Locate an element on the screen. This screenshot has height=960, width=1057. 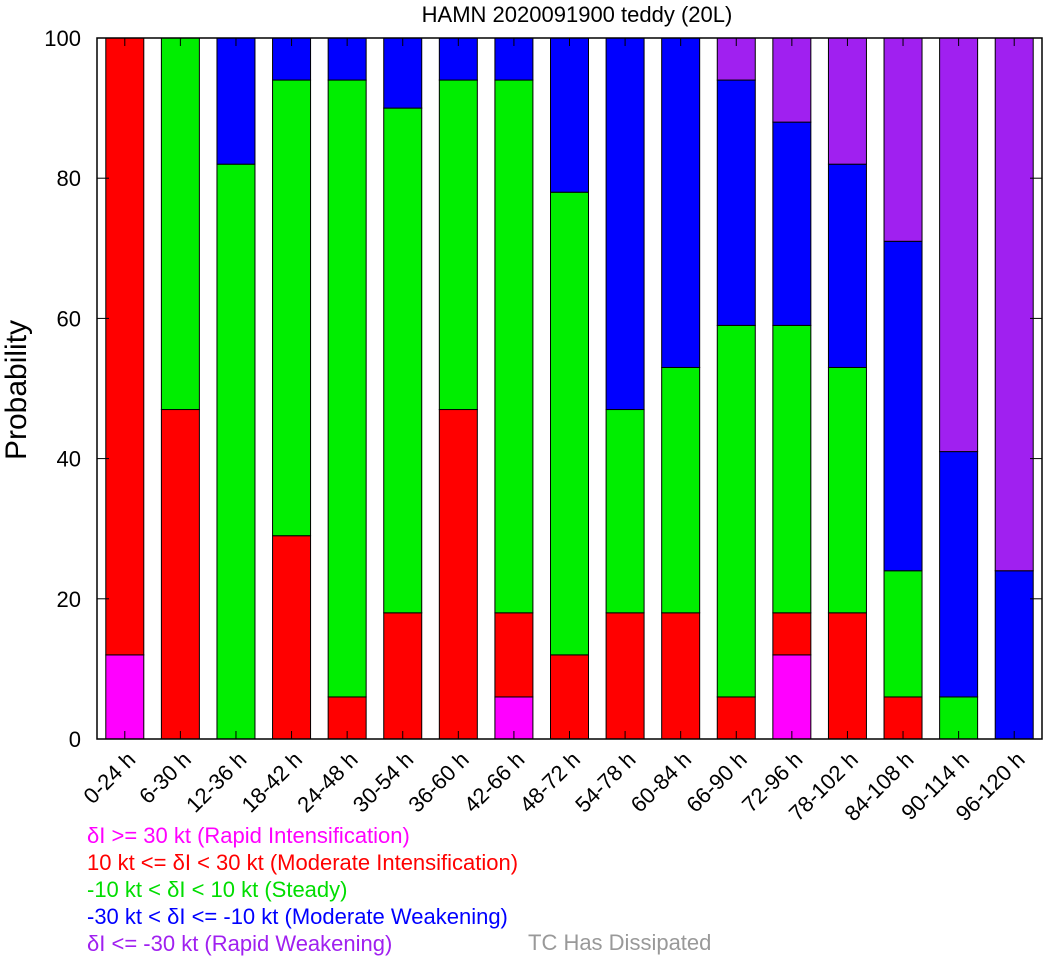
bar-segment-84-108-h-s2 is located at coordinates (903, 634).